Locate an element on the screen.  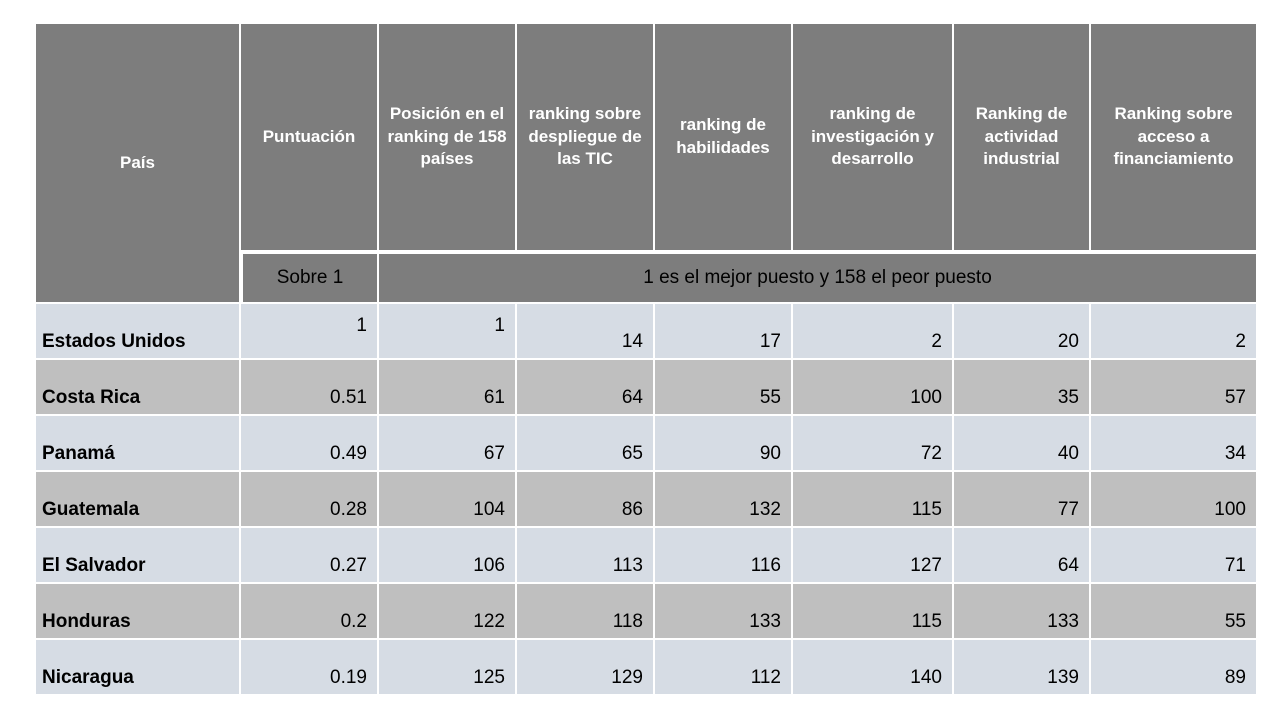
cell-value: 0.19 is located at coordinates (309, 667).